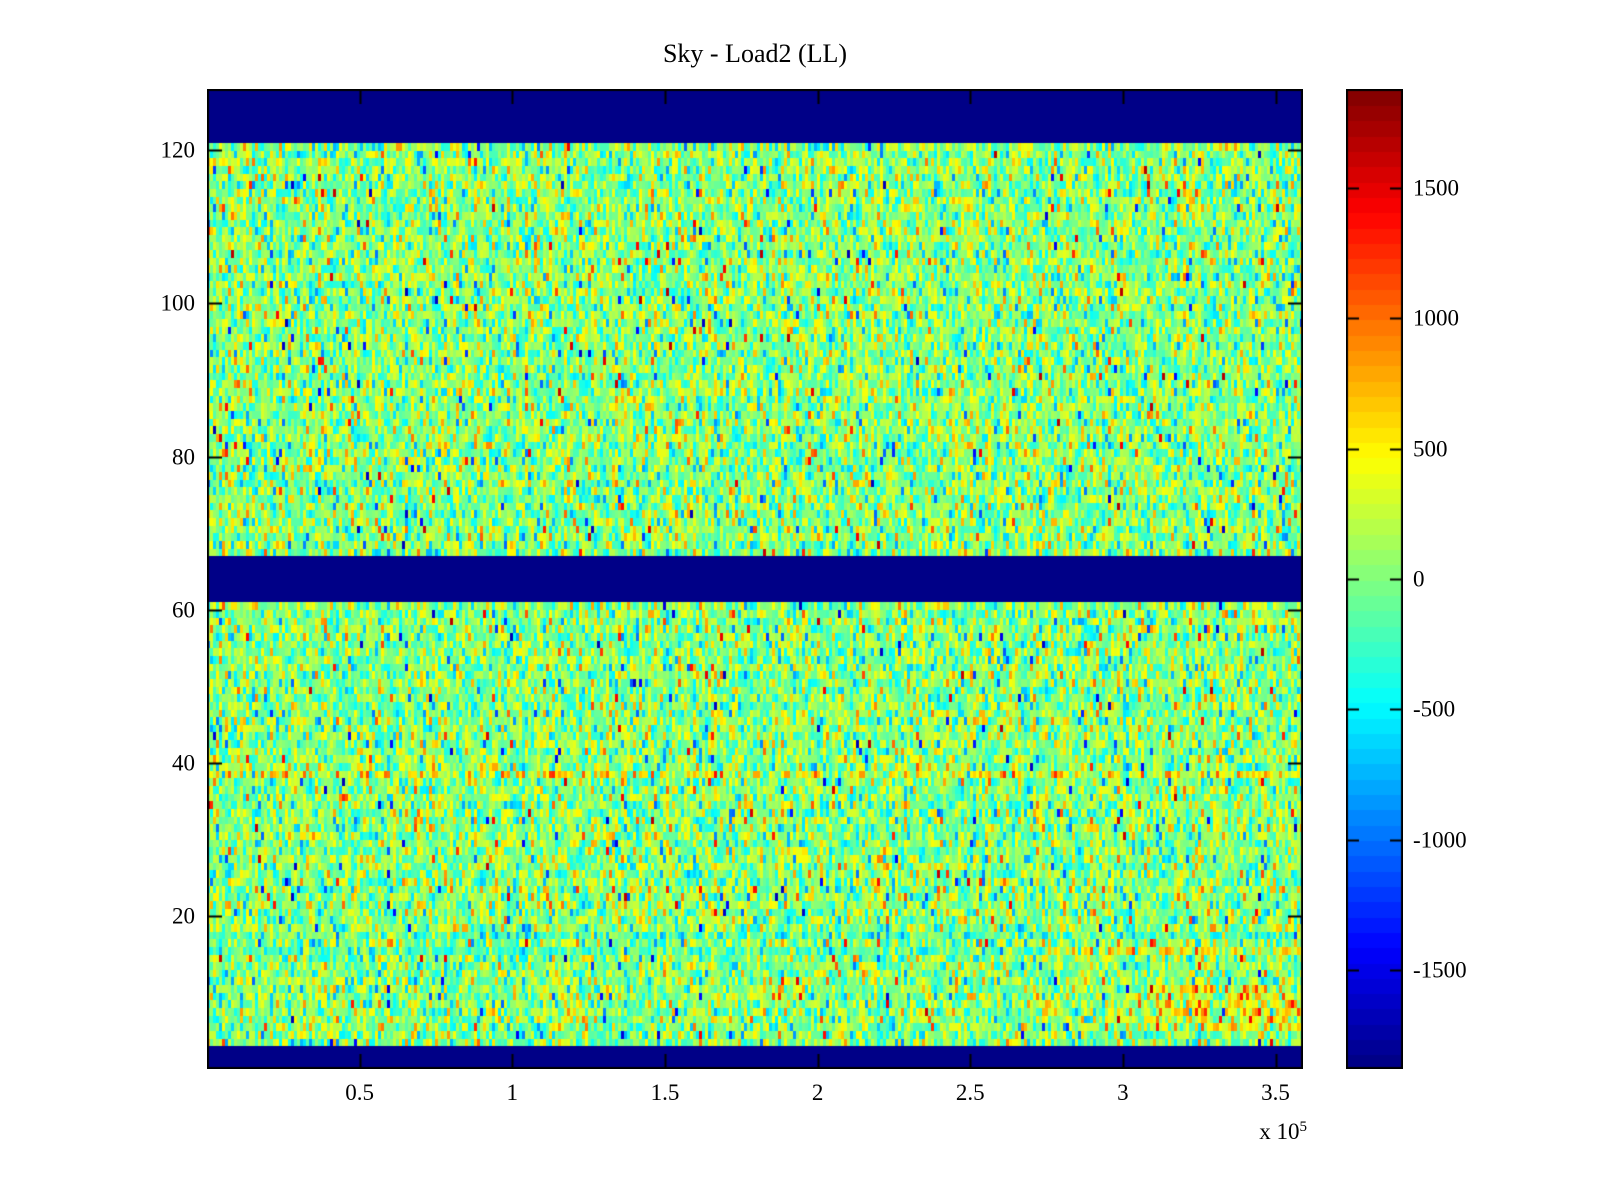  Describe the element at coordinates (970, 1092) in the screenshot. I see `x-tick-label: 2.5` at that location.